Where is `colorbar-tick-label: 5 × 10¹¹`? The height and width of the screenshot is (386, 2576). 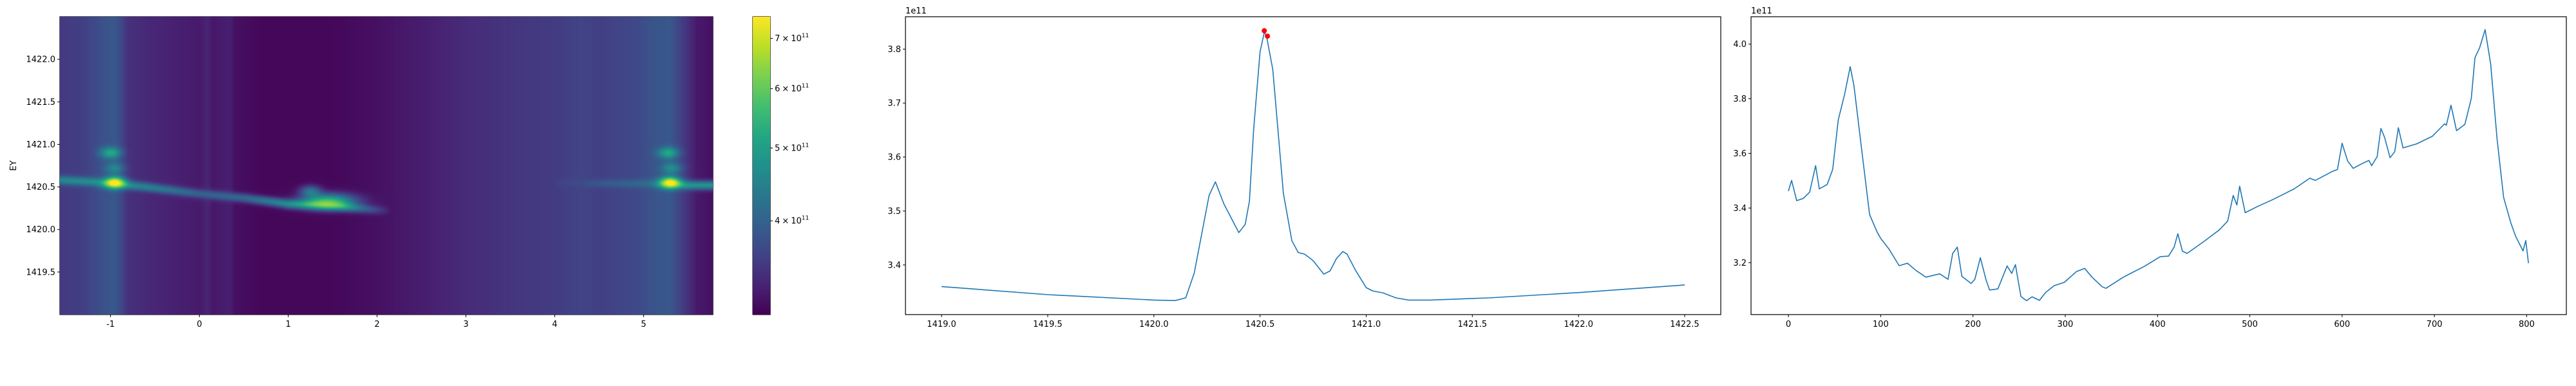 colorbar-tick-label: 5 × 10¹¹ is located at coordinates (792, 148).